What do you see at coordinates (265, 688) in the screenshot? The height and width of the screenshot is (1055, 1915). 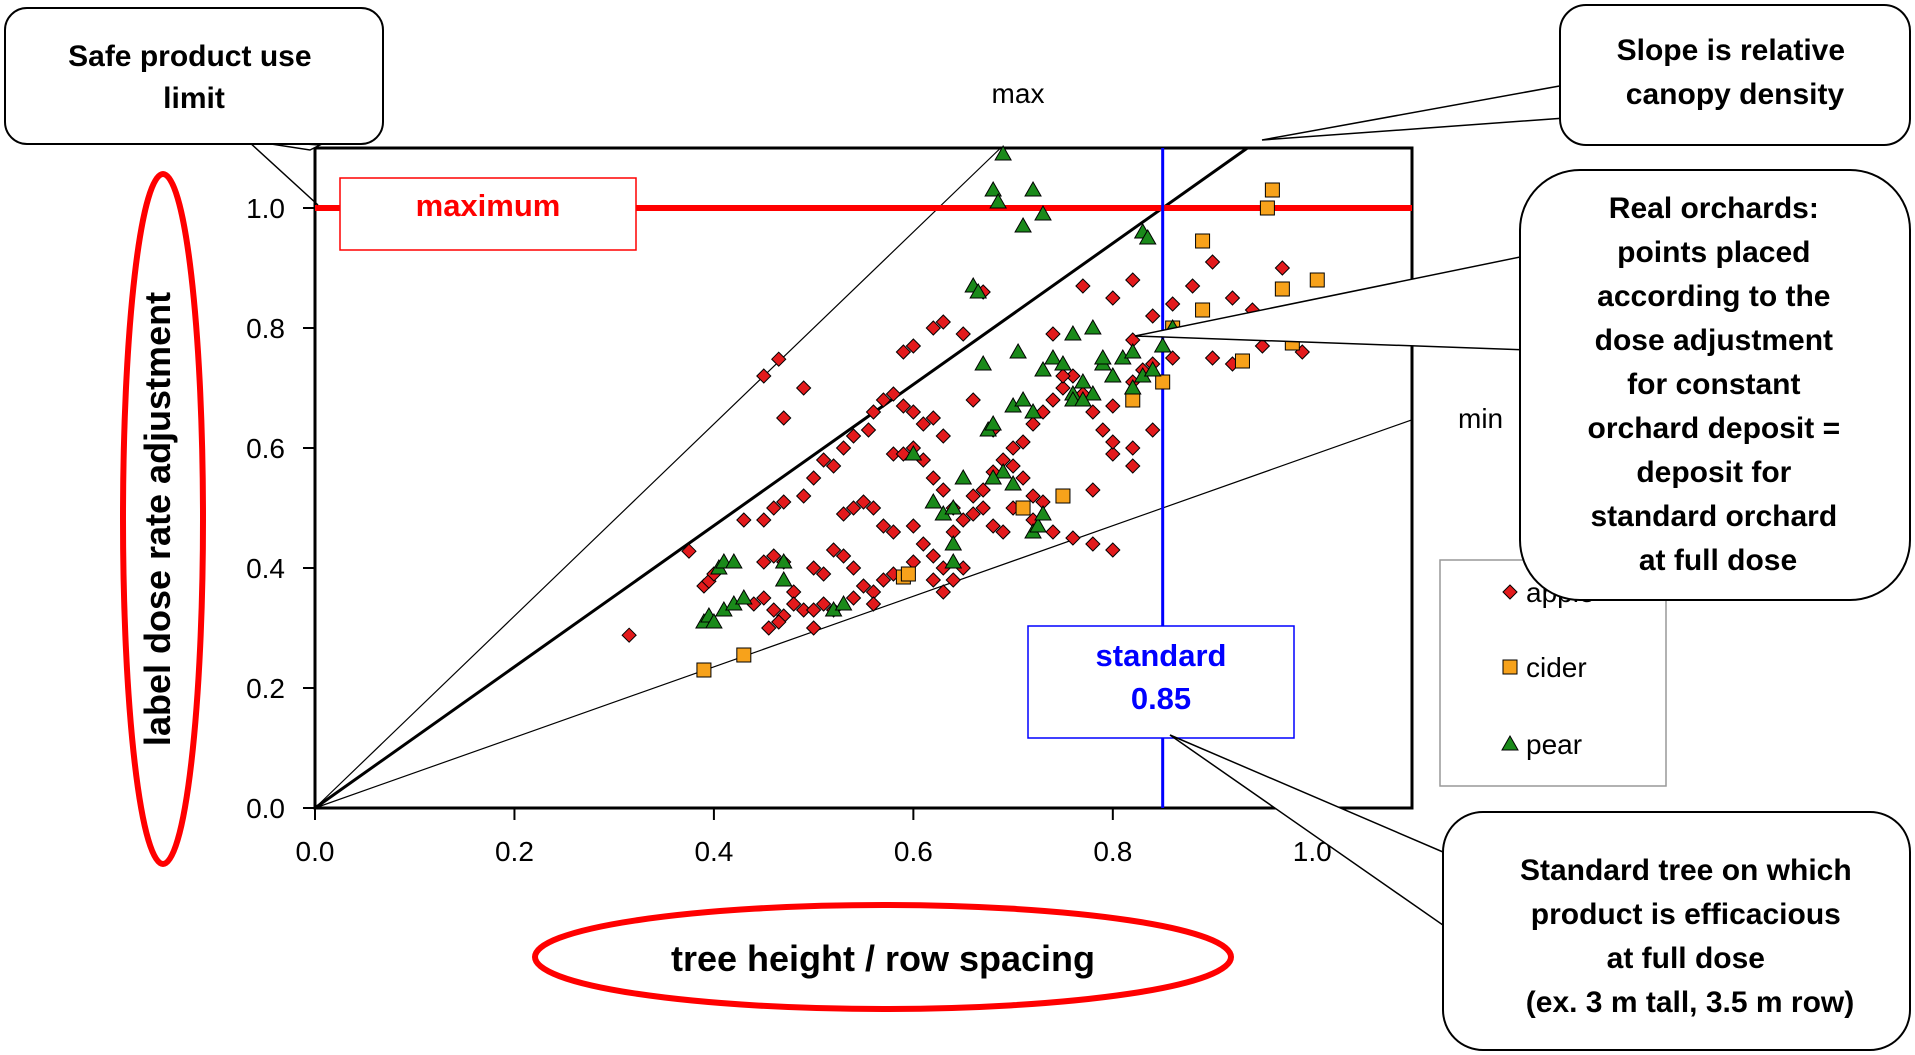 I see `y-tick-label: 0.2` at bounding box center [265, 688].